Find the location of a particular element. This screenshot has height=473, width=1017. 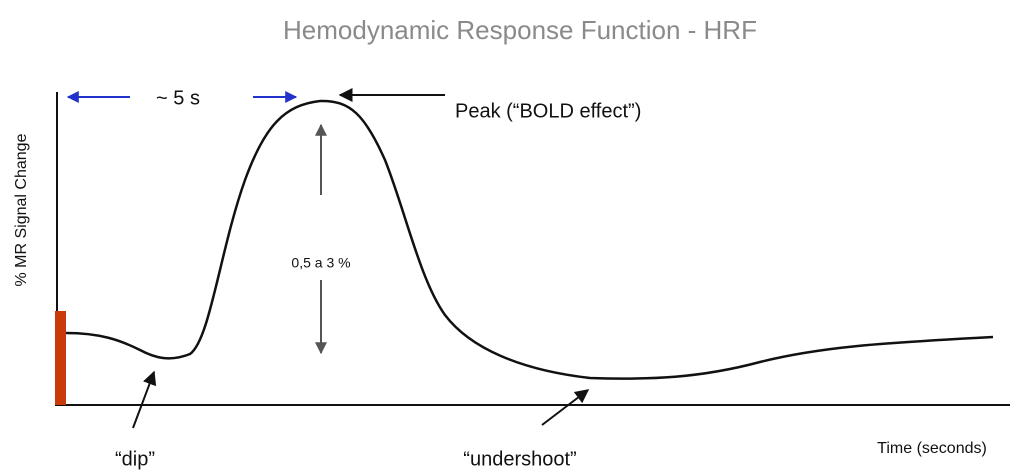

amplitude-label: 0,5 a 3 % is located at coordinates (320, 263).